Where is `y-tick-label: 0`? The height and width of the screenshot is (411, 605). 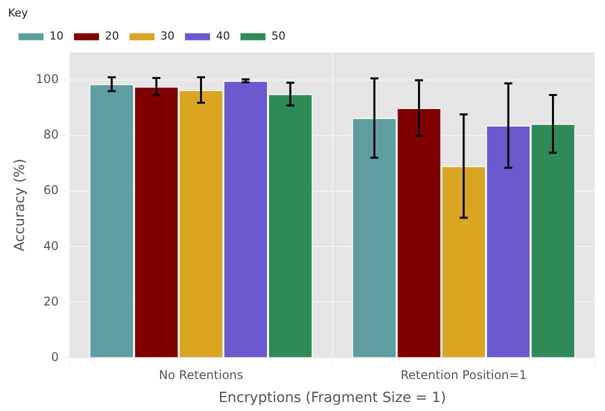 y-tick-label: 0 is located at coordinates (55, 357).